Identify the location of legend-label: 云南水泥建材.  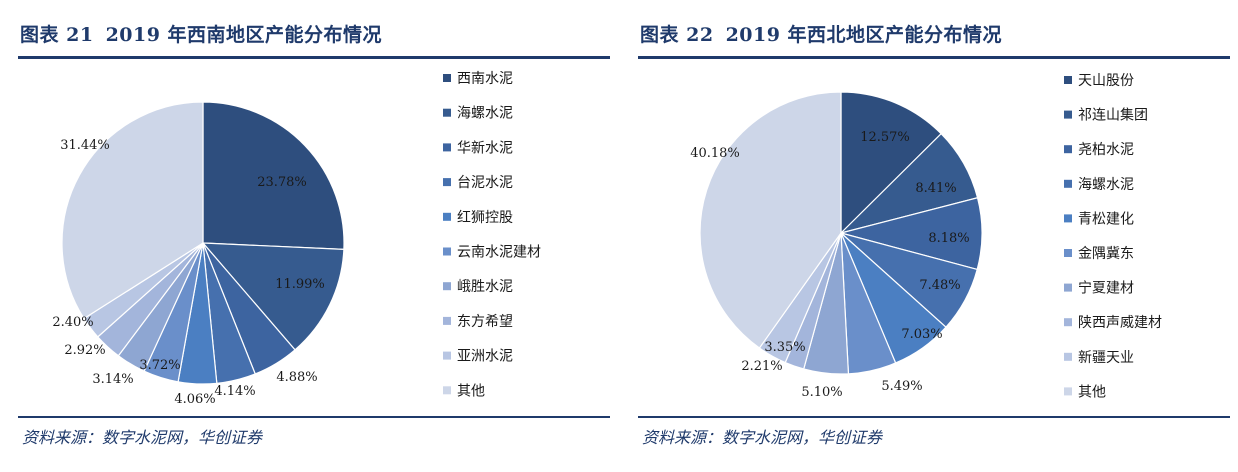
(499, 253).